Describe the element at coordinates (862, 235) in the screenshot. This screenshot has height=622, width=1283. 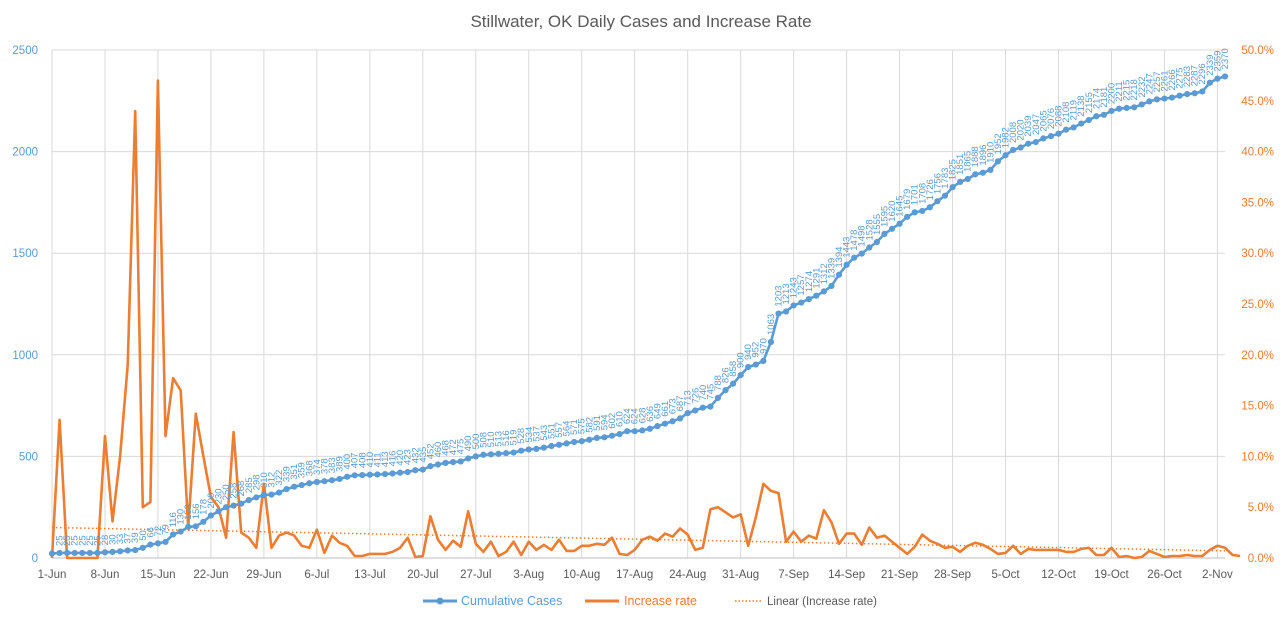
I see `cumulative-data-label: 1498` at that location.